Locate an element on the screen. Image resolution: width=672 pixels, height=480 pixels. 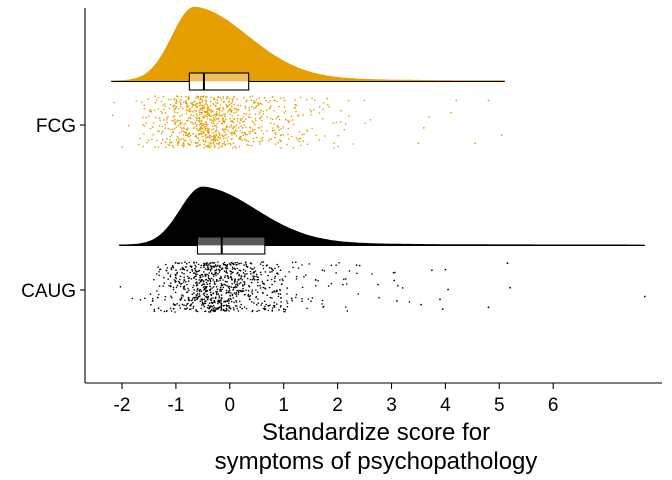
x-tick-label: -2 is located at coordinates (122, 405).